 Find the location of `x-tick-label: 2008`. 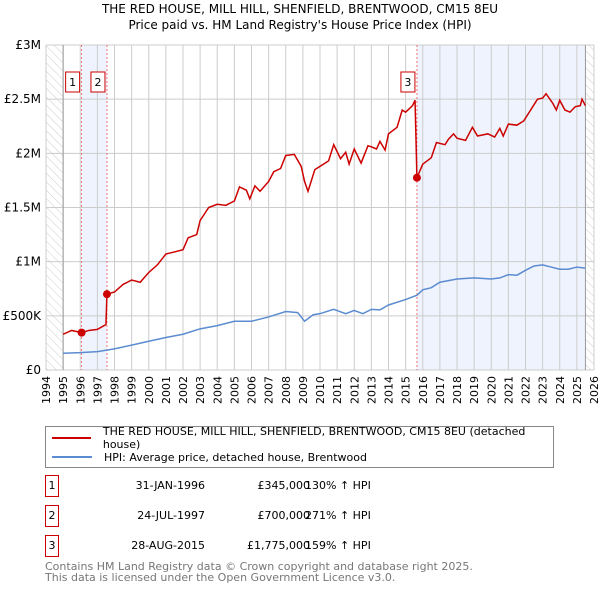

x-tick-label: 2008 is located at coordinates (286, 390).